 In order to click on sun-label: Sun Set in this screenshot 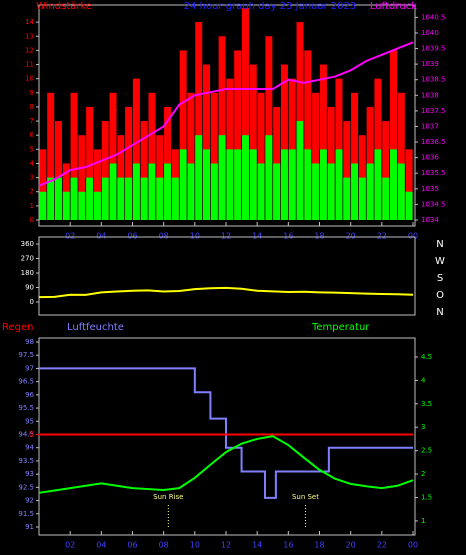, I will do `click(305, 497)`.